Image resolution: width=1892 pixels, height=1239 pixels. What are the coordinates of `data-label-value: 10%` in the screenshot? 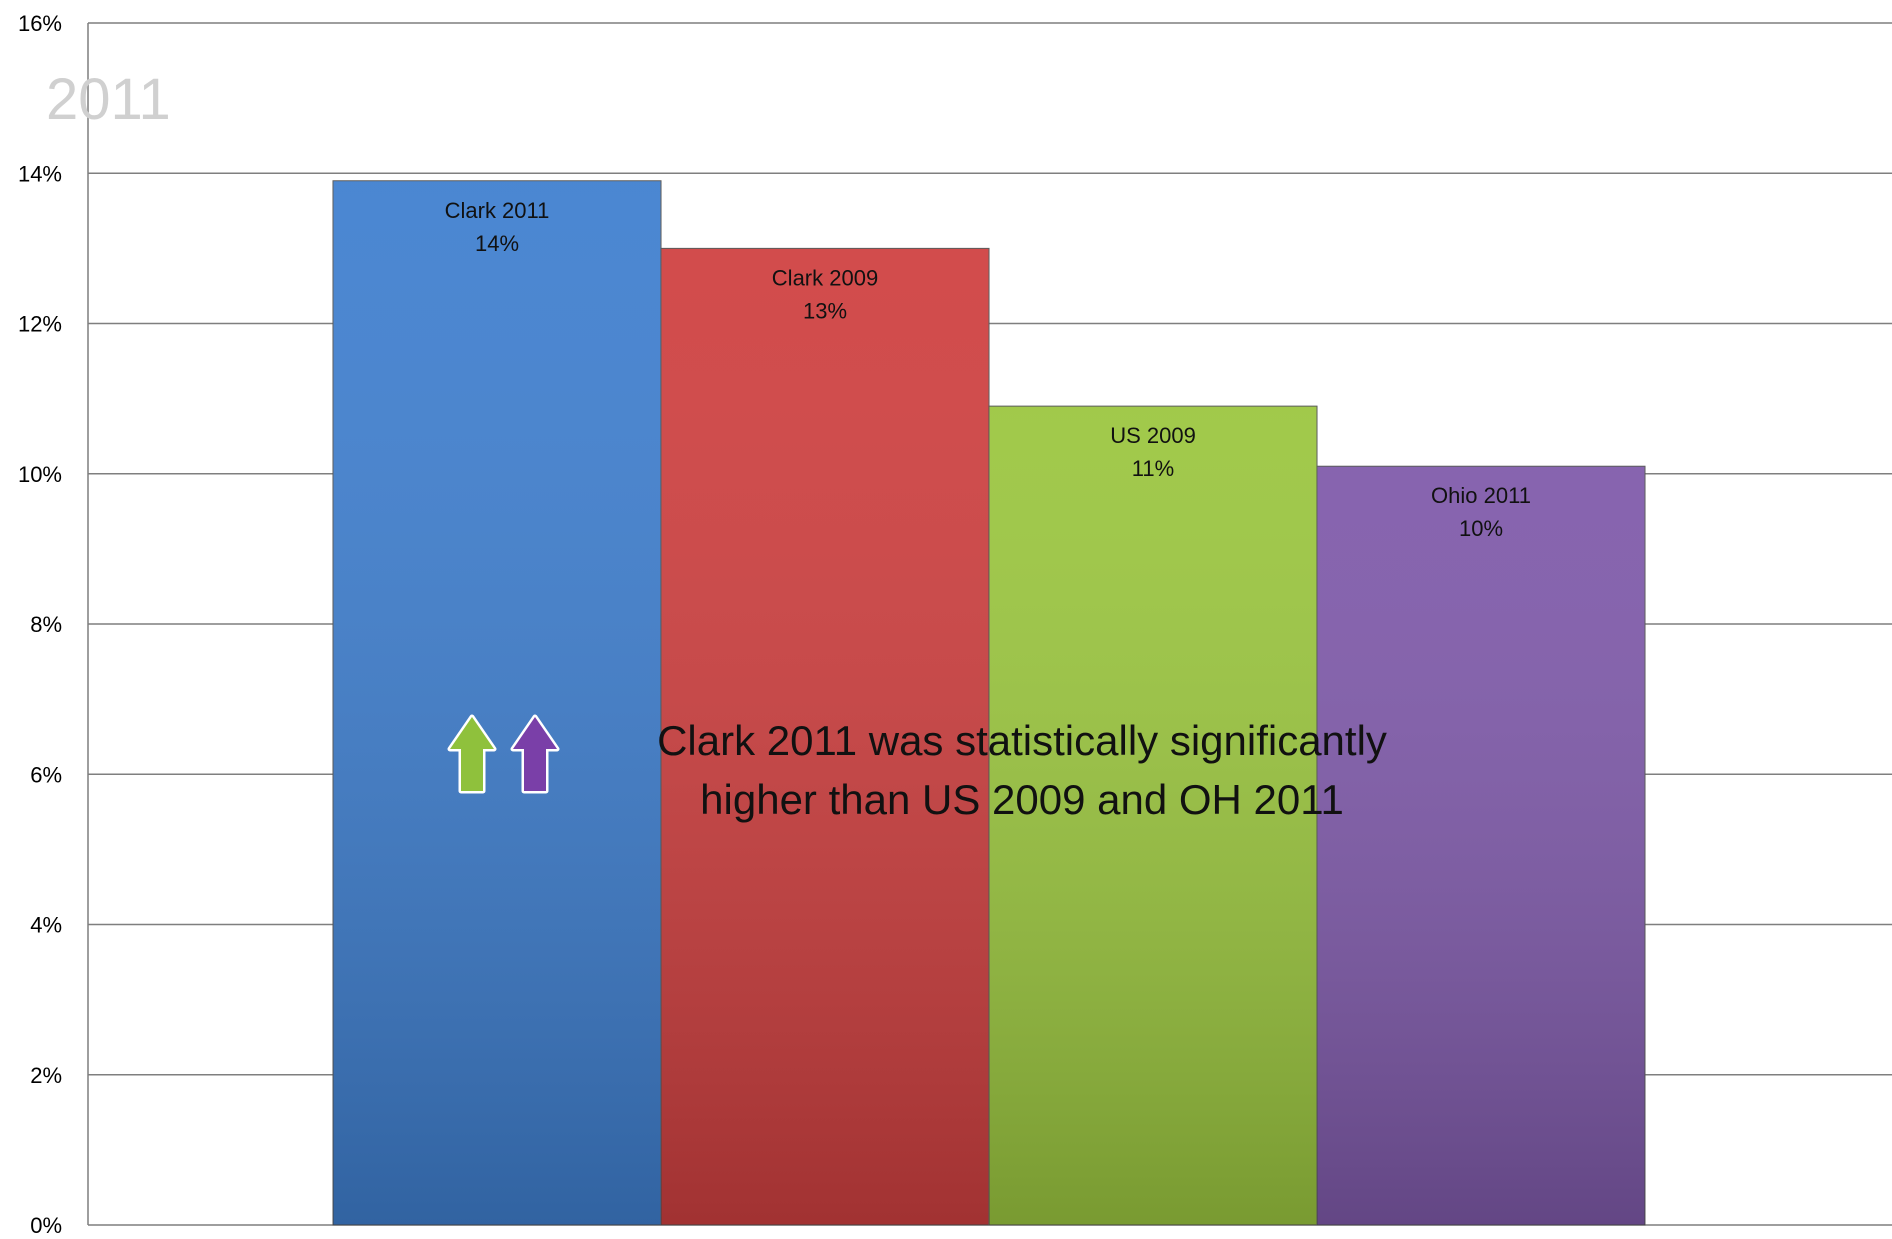 It's located at (1481, 528).